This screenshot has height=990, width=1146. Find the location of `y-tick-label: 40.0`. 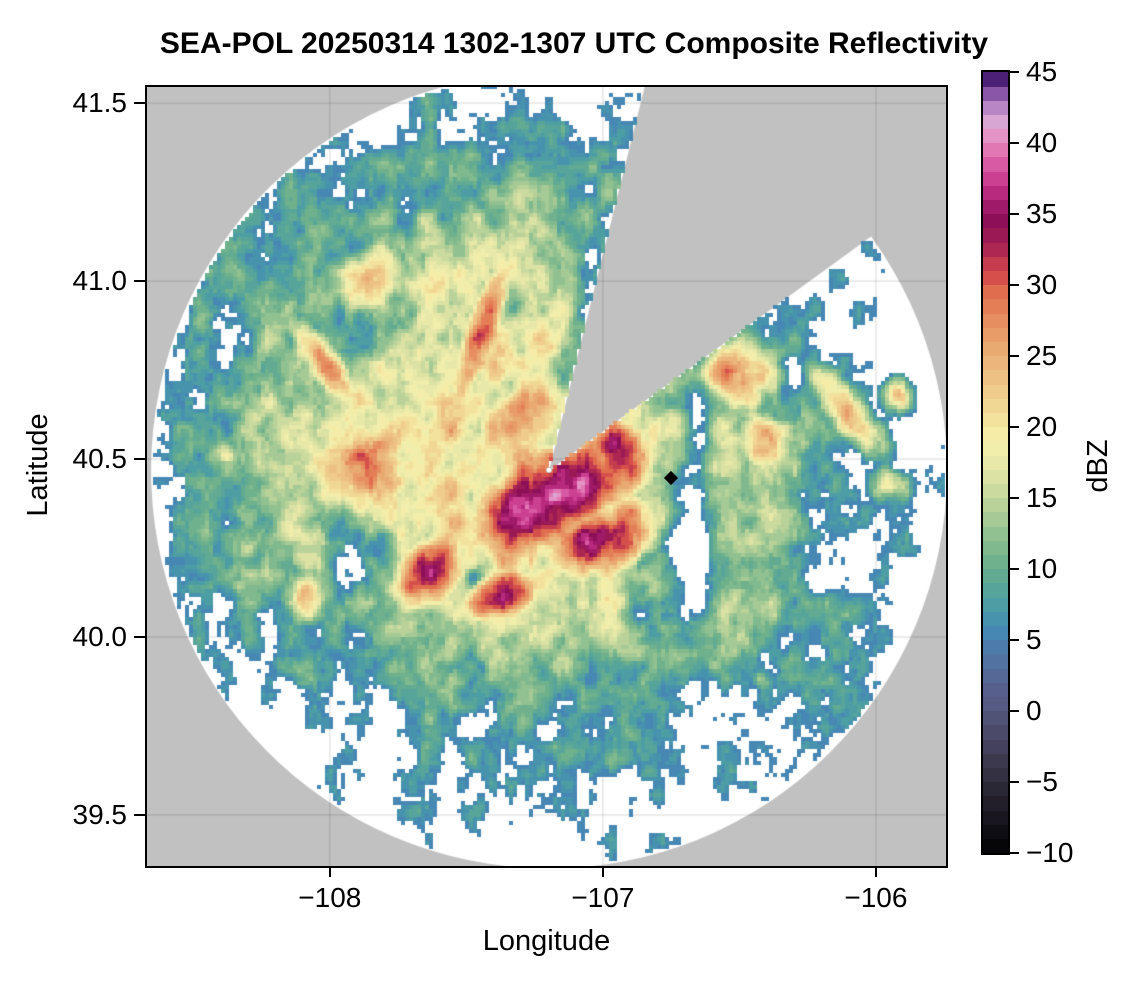

y-tick-label: 40.0 is located at coordinates (100, 636).